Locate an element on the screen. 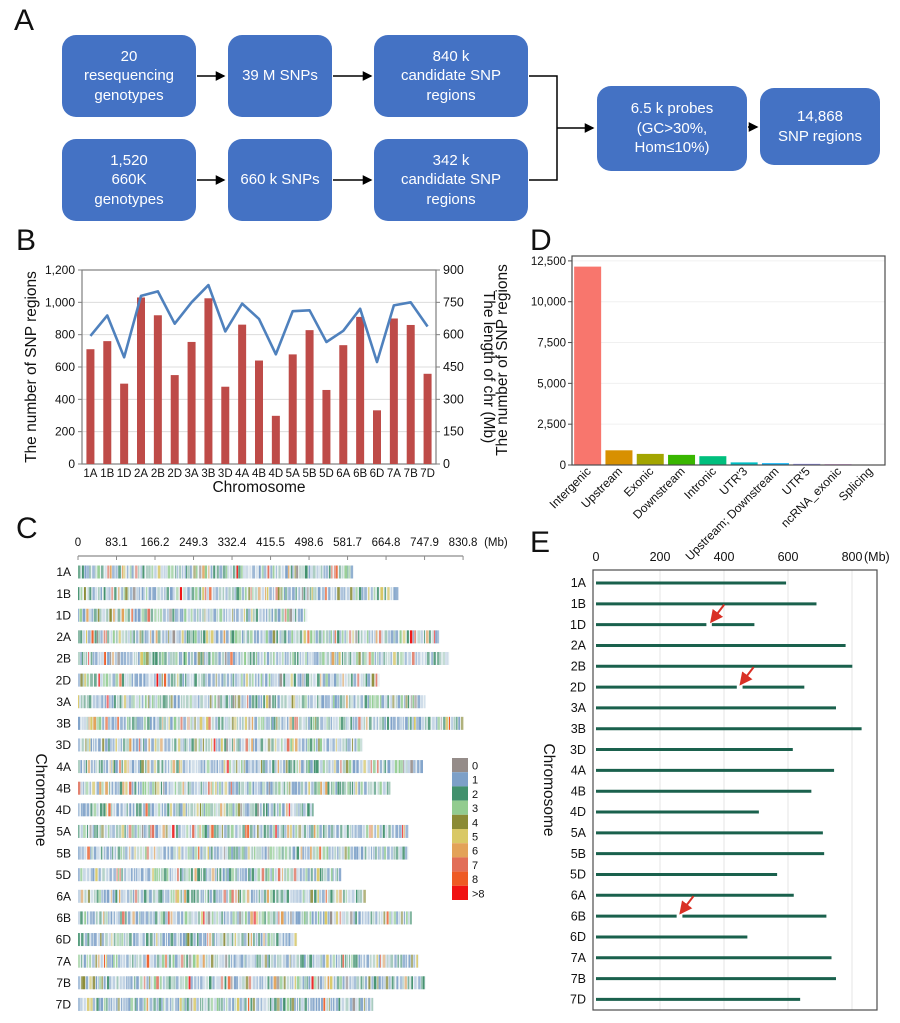 The width and height of the screenshot is (900, 1023). panel-c-row-label-5B: 5B is located at coordinates (63, 853).